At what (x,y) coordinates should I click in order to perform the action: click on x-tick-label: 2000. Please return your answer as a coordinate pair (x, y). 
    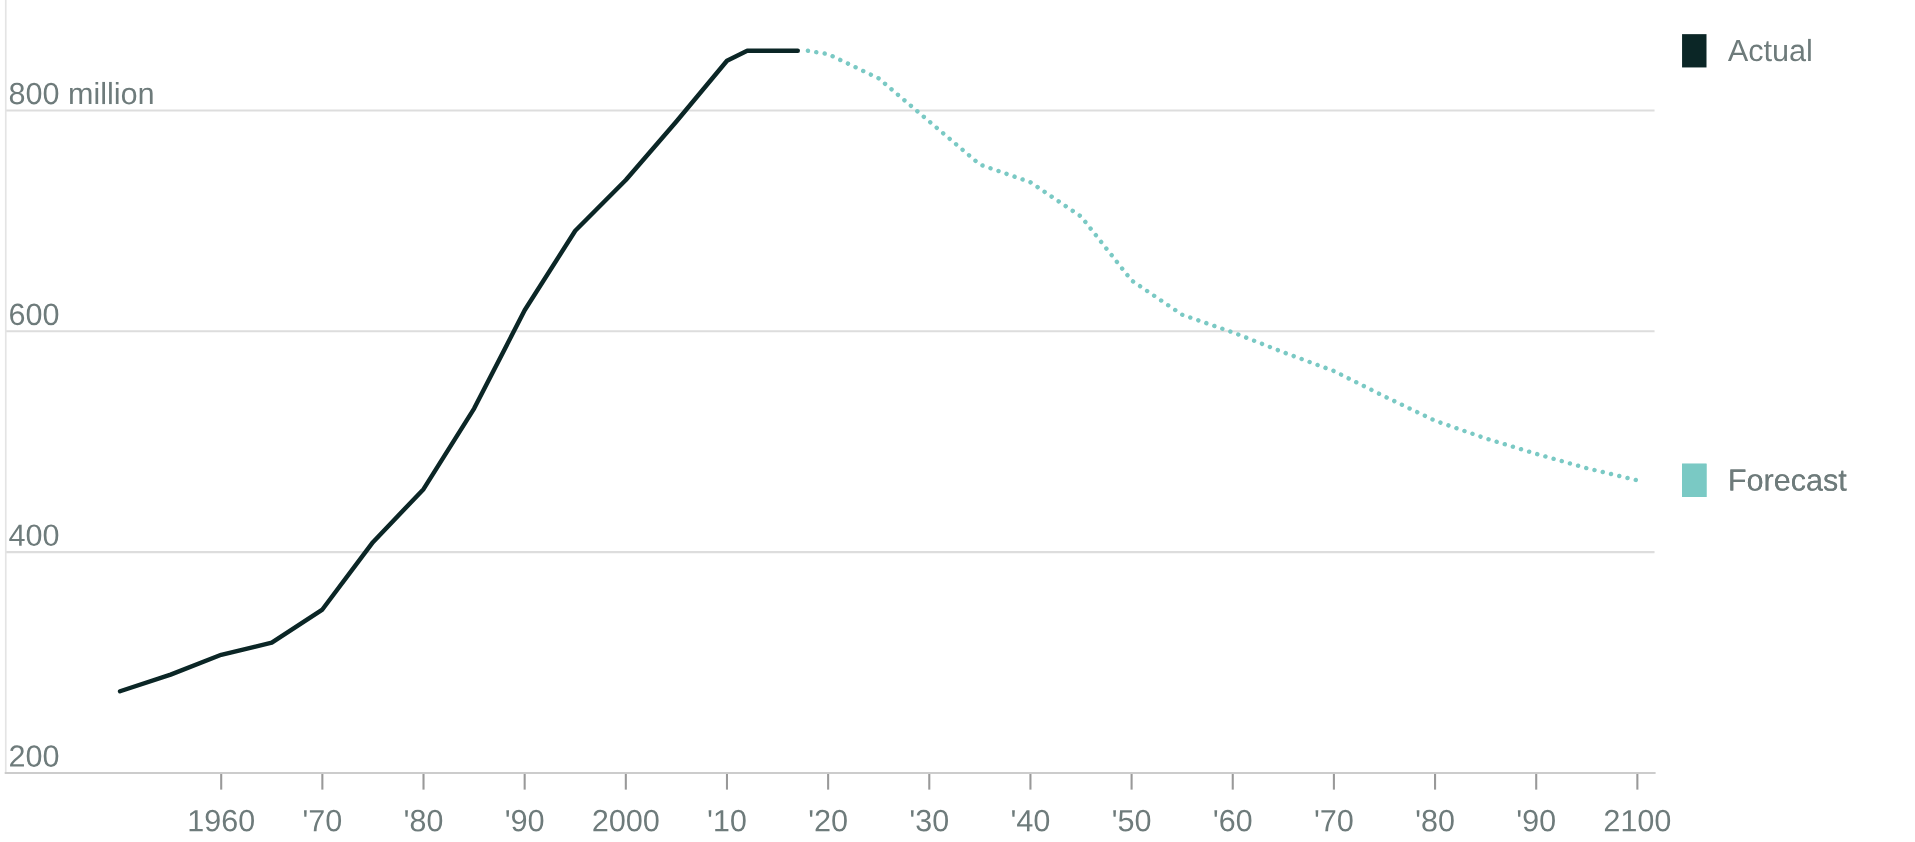
    Looking at the image, I should click on (626, 820).